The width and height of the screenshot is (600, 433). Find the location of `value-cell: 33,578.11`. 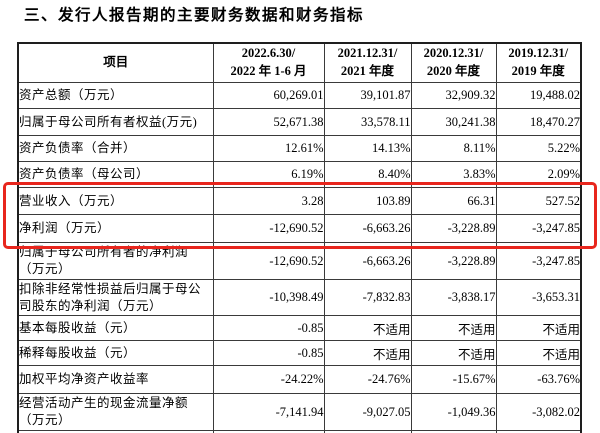

value-cell: 33,578.11 is located at coordinates (367, 122).